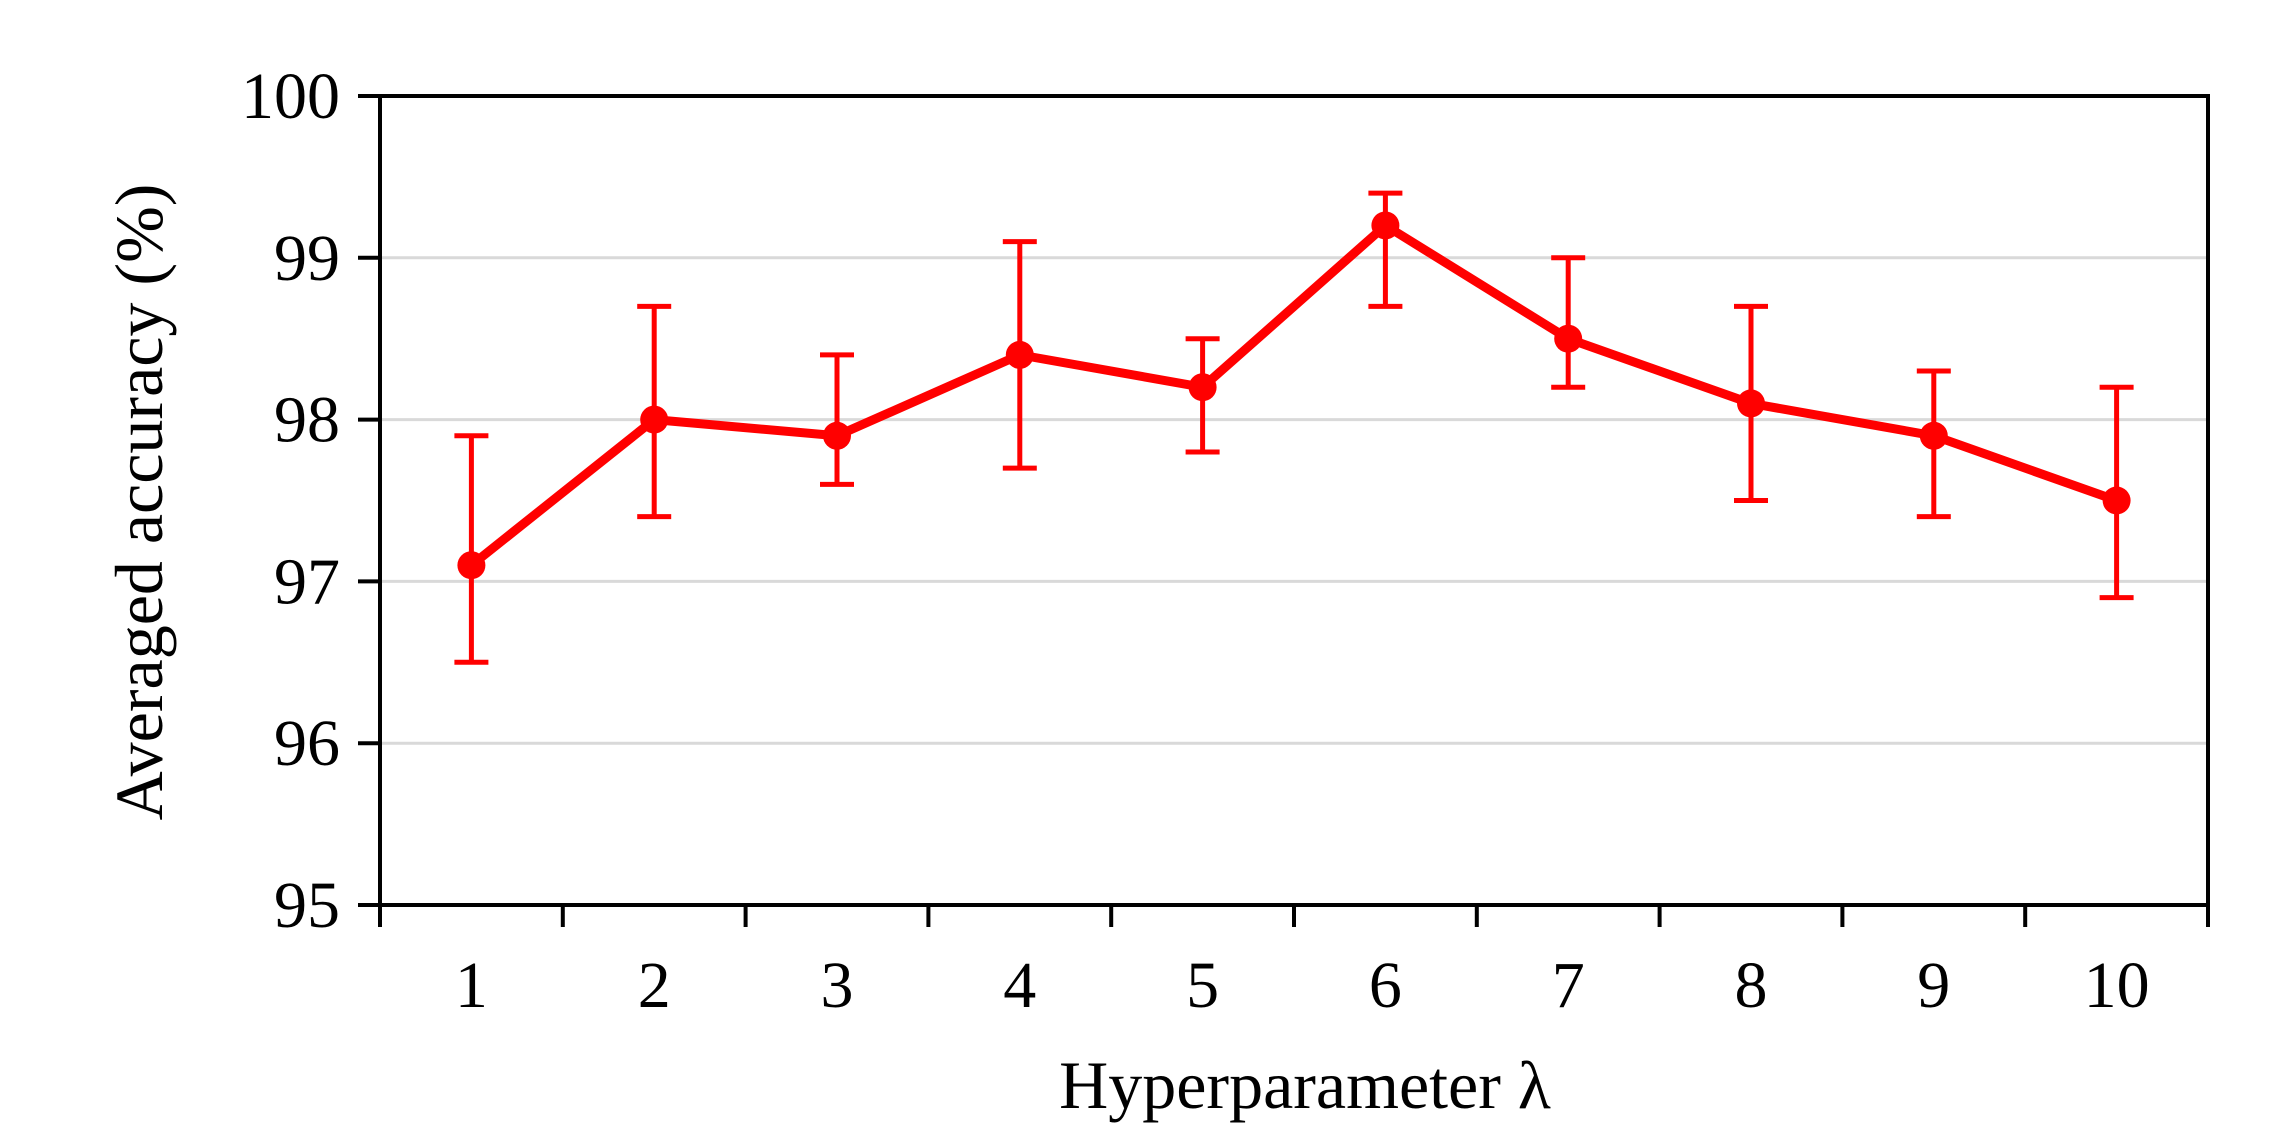  I want to click on x-tick-label: 1, so click(471, 985).